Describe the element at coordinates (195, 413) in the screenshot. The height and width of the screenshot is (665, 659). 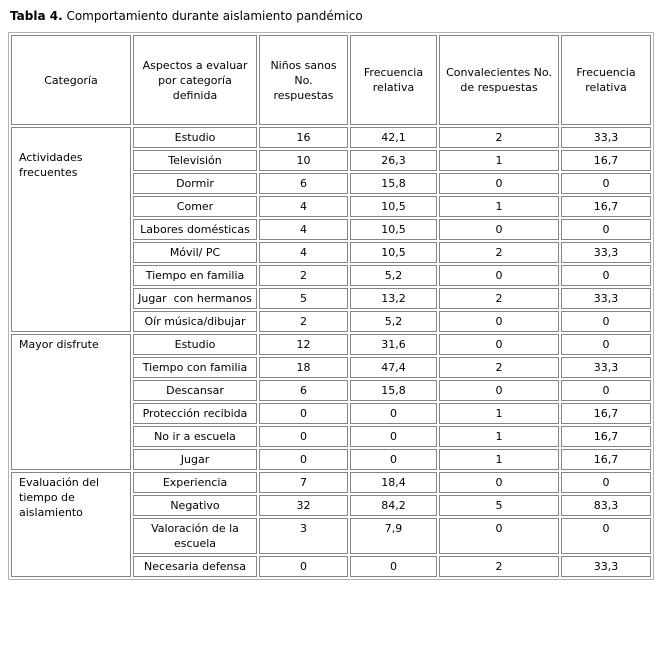
I see `aspect-cell: Protección recibida` at that location.